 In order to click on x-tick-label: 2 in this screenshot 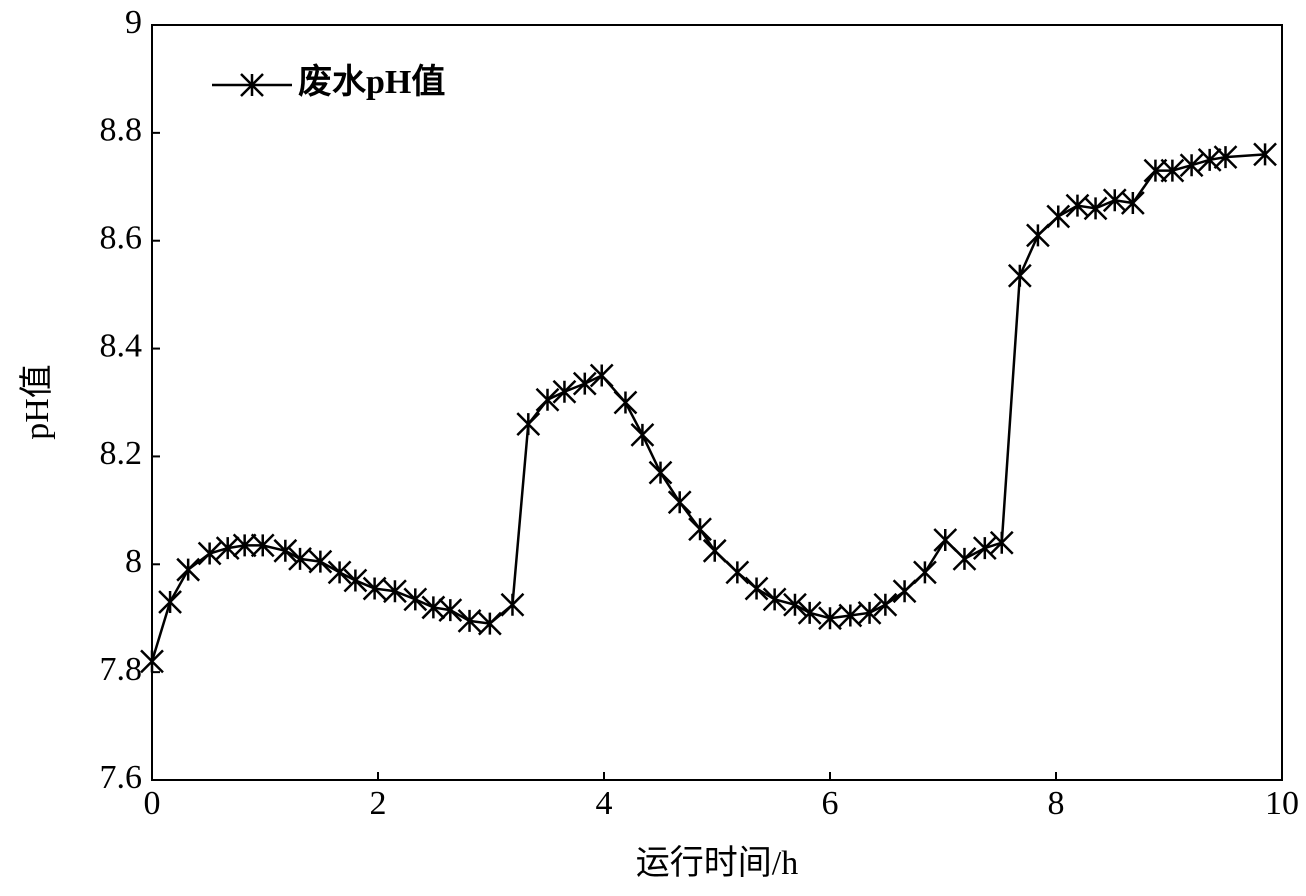, I will do `click(378, 803)`.